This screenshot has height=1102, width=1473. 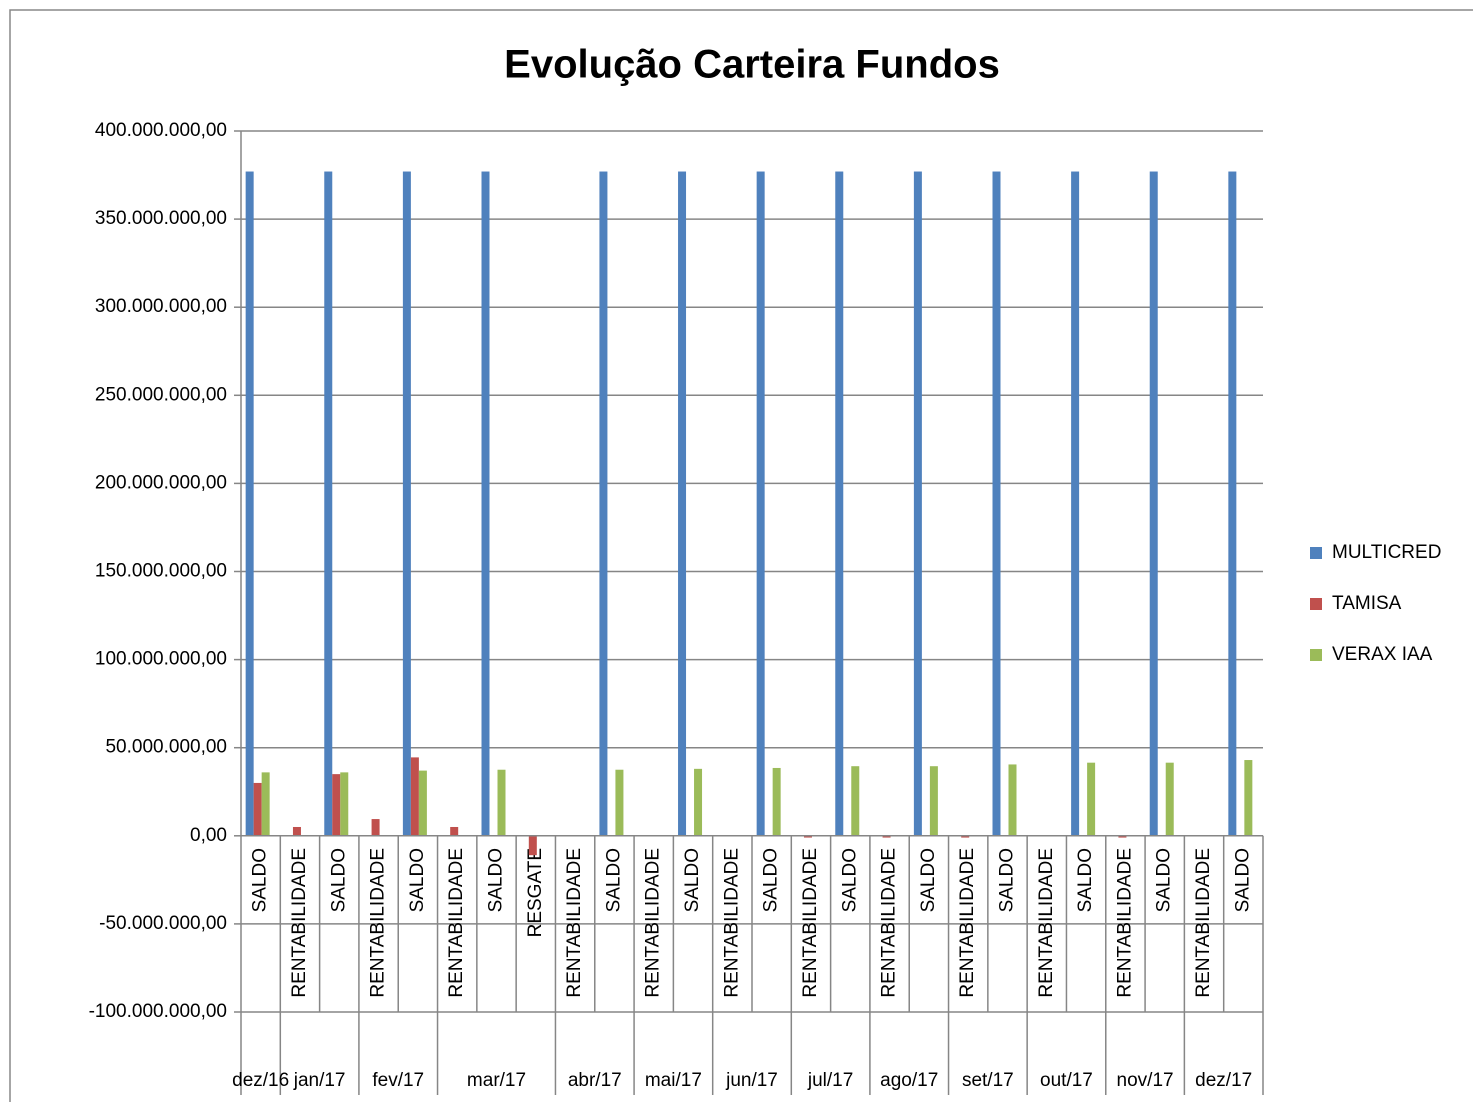 I want to click on y-tick-label: 150.000.000,00, so click(x=161, y=571).